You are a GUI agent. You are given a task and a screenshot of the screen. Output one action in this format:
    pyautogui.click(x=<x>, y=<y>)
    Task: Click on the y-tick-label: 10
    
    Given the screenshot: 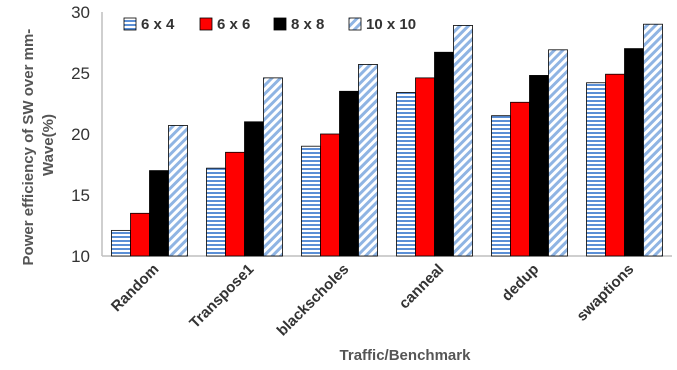 What is the action you would take?
    pyautogui.click(x=80, y=256)
    